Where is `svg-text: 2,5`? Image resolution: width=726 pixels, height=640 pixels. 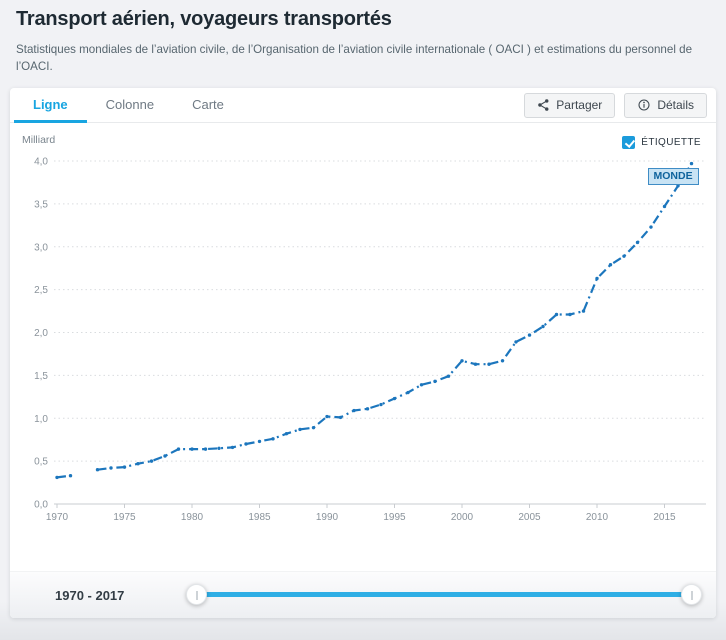 svg-text: 2,5 is located at coordinates (41, 290).